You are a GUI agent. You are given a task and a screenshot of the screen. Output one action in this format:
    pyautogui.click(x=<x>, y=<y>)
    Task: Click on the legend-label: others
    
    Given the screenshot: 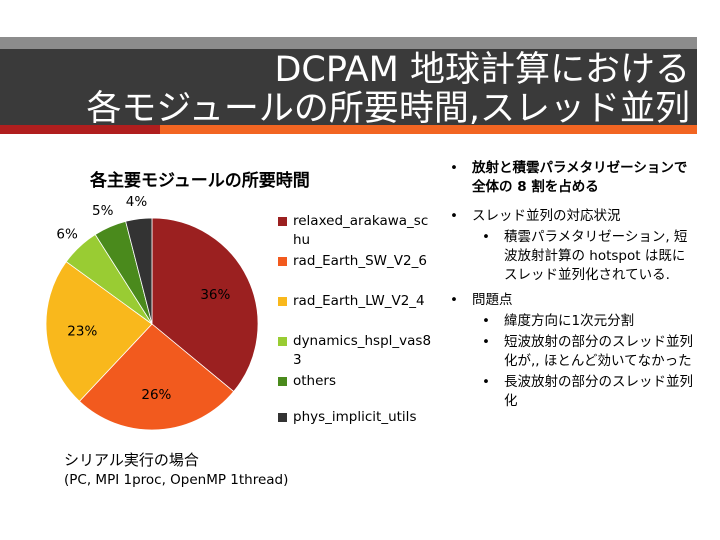 What is the action you would take?
    pyautogui.click(x=314, y=381)
    